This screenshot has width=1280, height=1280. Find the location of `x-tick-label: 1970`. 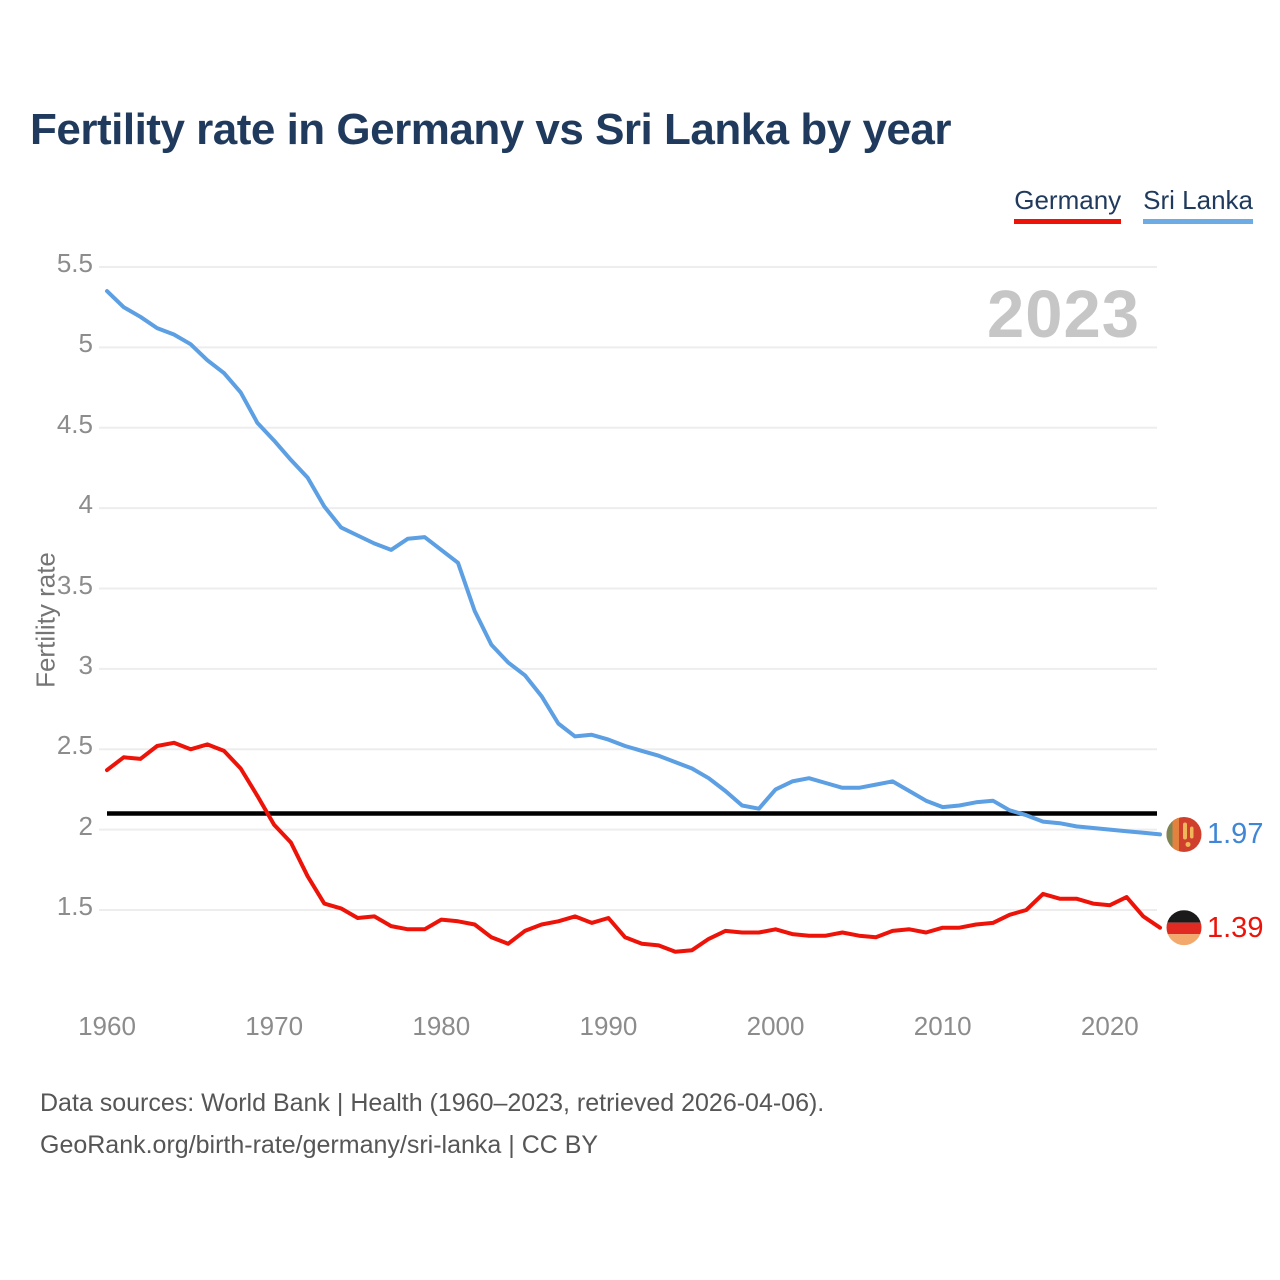

x-tick-label: 1970 is located at coordinates (274, 1026).